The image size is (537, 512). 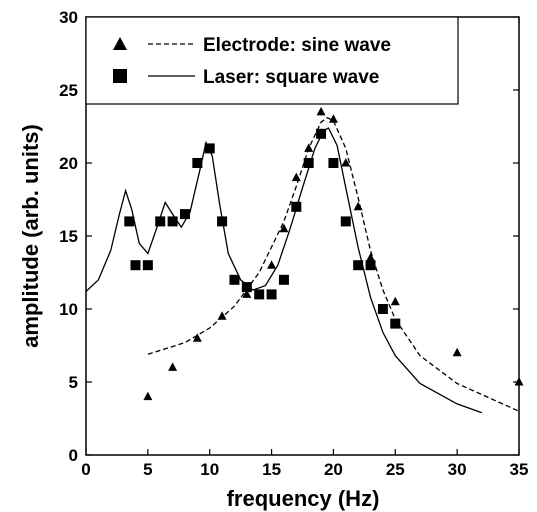 What do you see at coordinates (30, 236) in the screenshot?
I see `y-axis-title: amplitude (arb. units)` at bounding box center [30, 236].